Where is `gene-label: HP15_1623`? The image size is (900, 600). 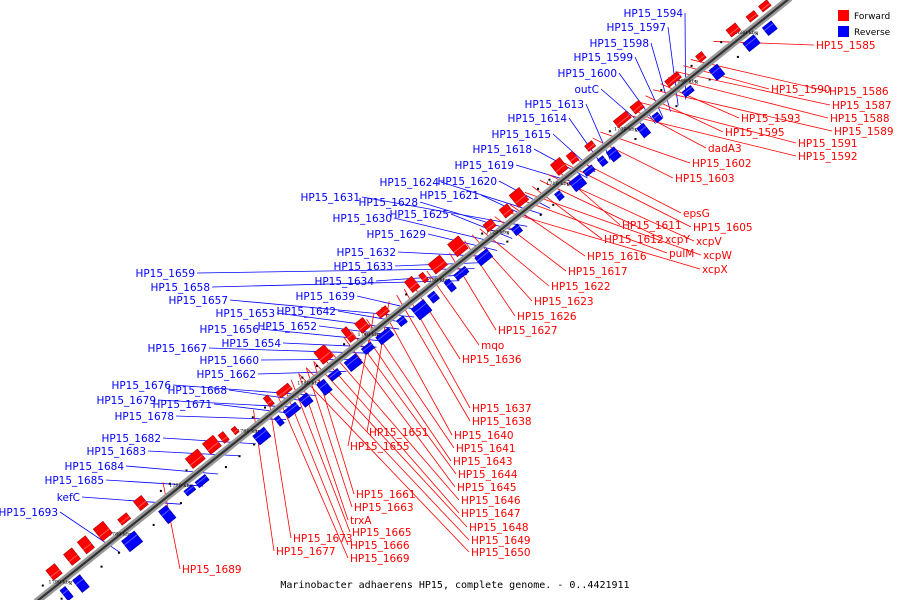
gene-label: HP15_1623 is located at coordinates (564, 302).